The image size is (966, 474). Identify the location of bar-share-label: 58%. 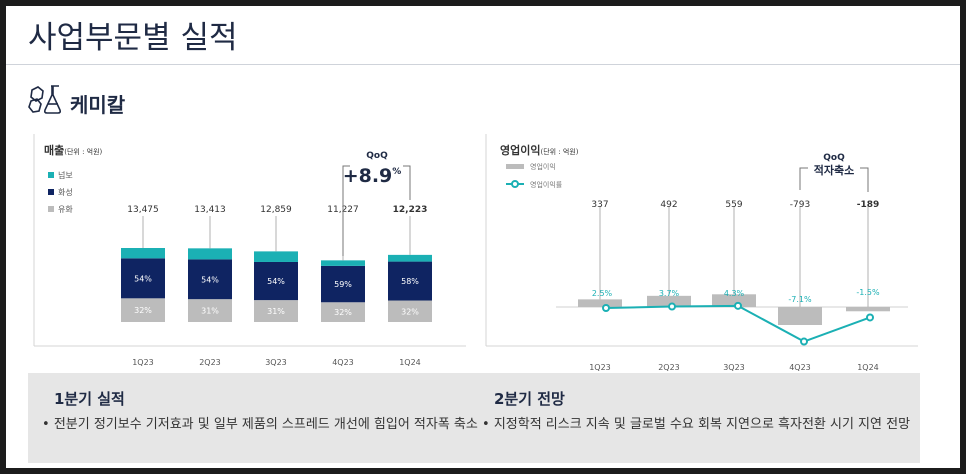
(410, 281).